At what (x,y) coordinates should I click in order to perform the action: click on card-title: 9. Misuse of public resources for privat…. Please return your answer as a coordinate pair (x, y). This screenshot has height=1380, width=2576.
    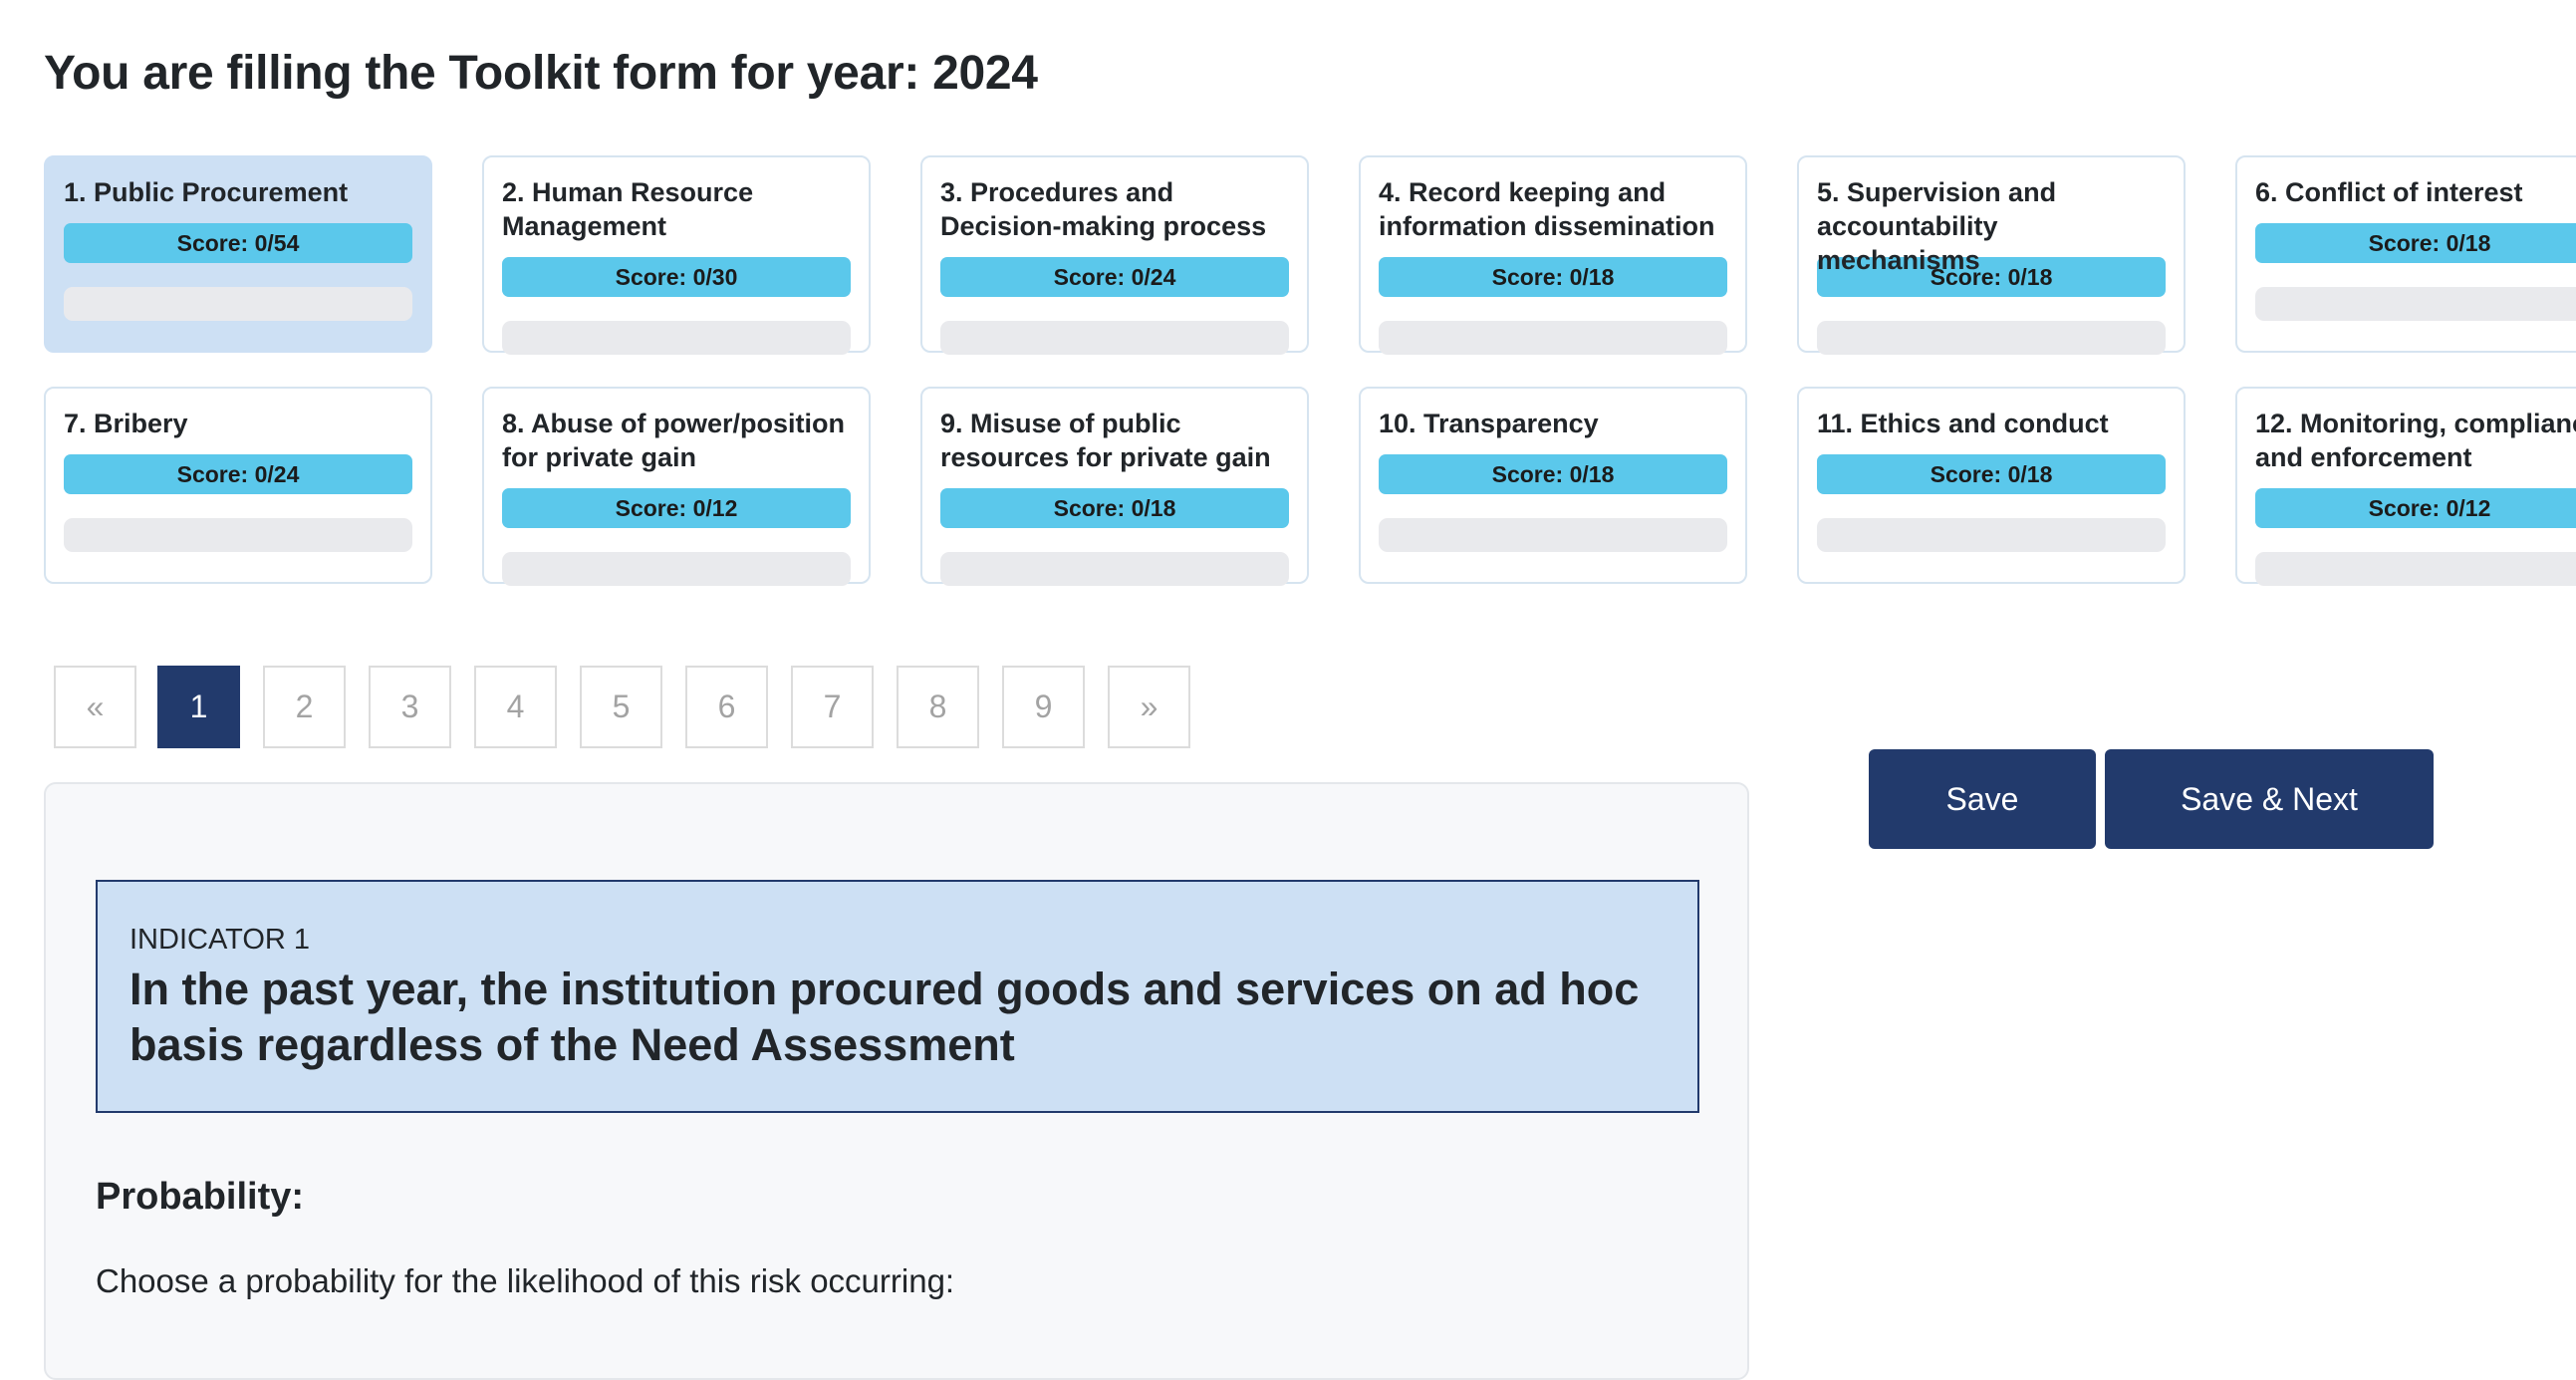
    Looking at the image, I should click on (1105, 440).